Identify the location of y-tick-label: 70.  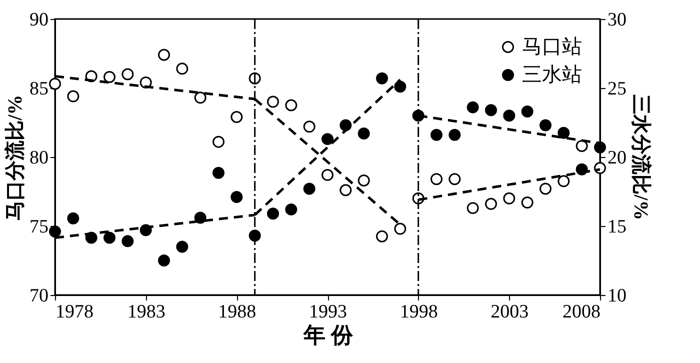
(39, 296).